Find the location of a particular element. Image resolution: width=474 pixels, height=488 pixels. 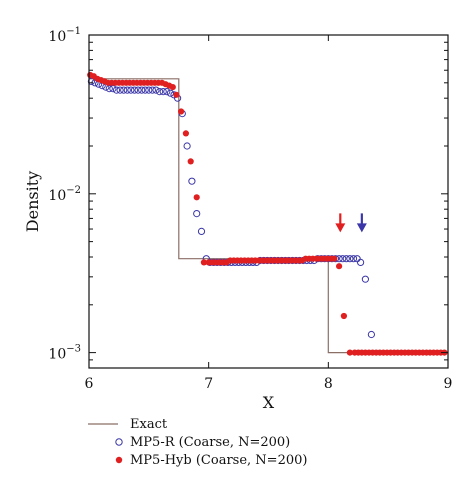

y-tick-label: 10⁻³ is located at coordinates (64, 353).